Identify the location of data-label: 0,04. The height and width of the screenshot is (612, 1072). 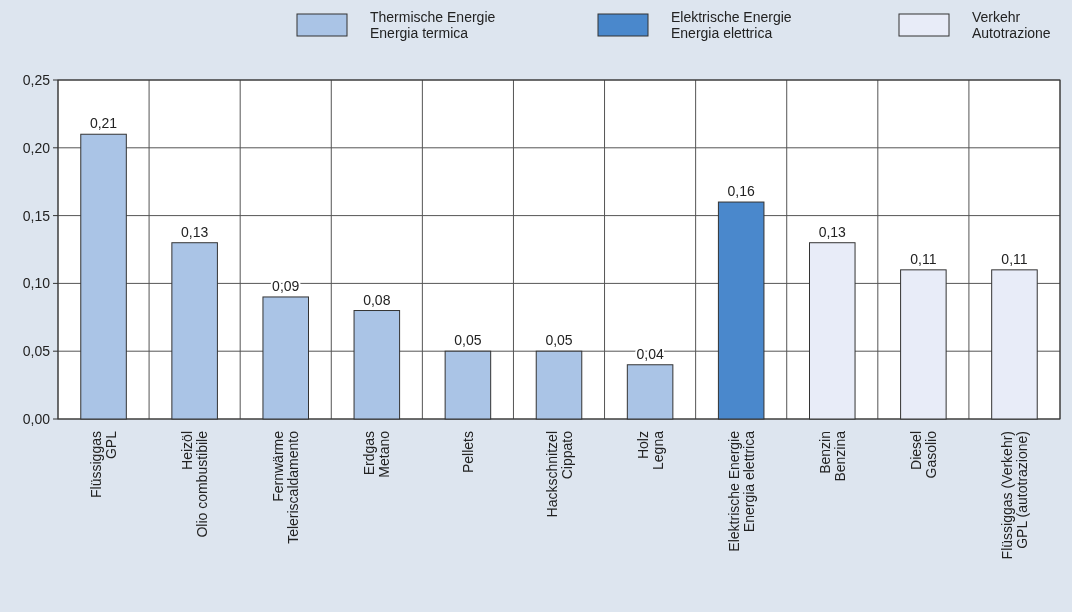
(650, 353).